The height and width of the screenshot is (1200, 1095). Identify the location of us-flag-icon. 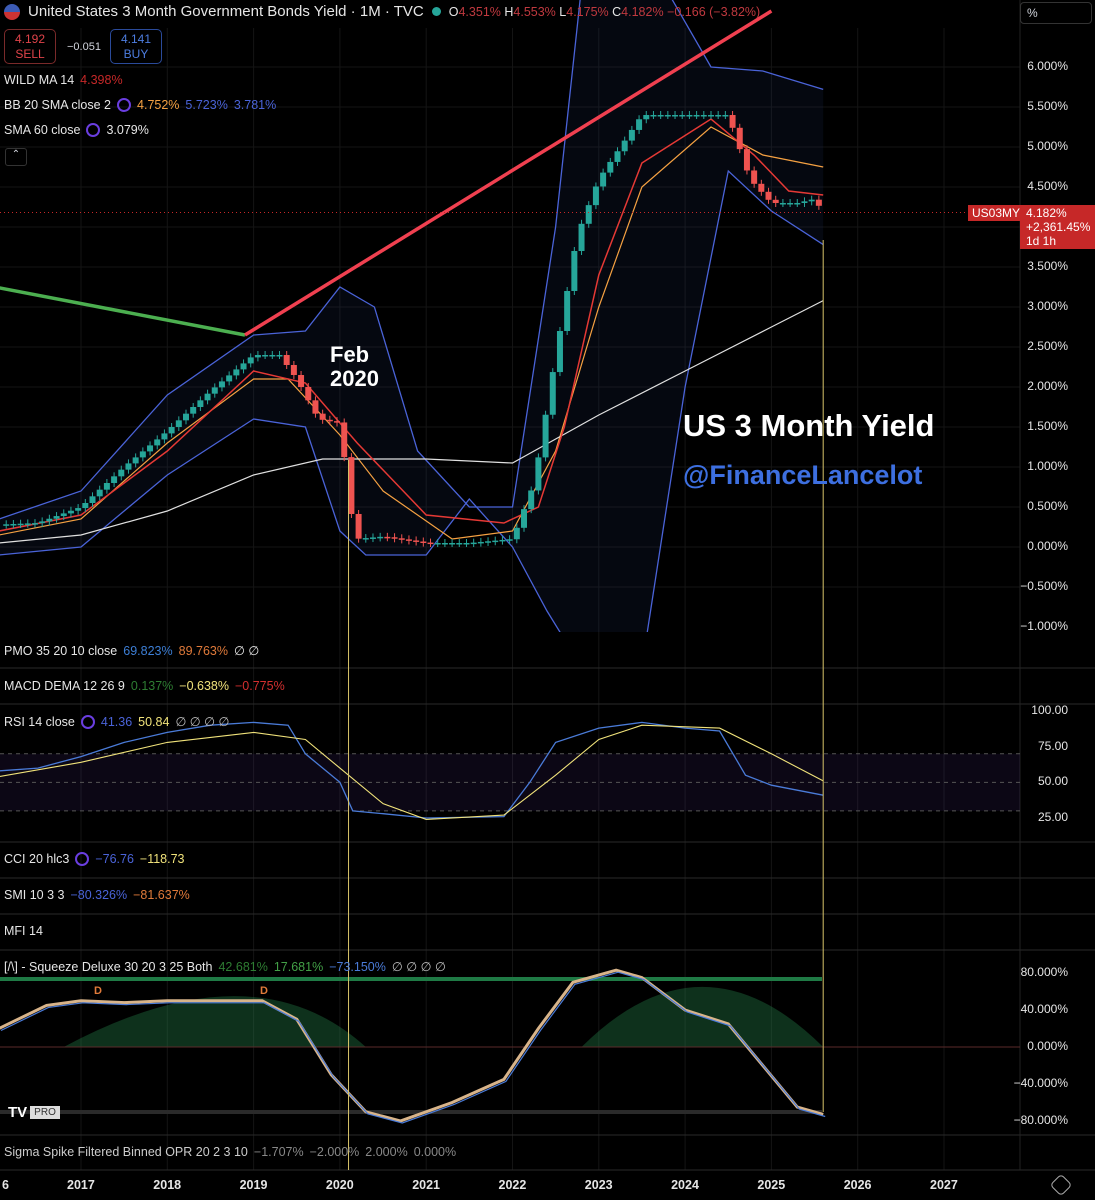
(12, 11).